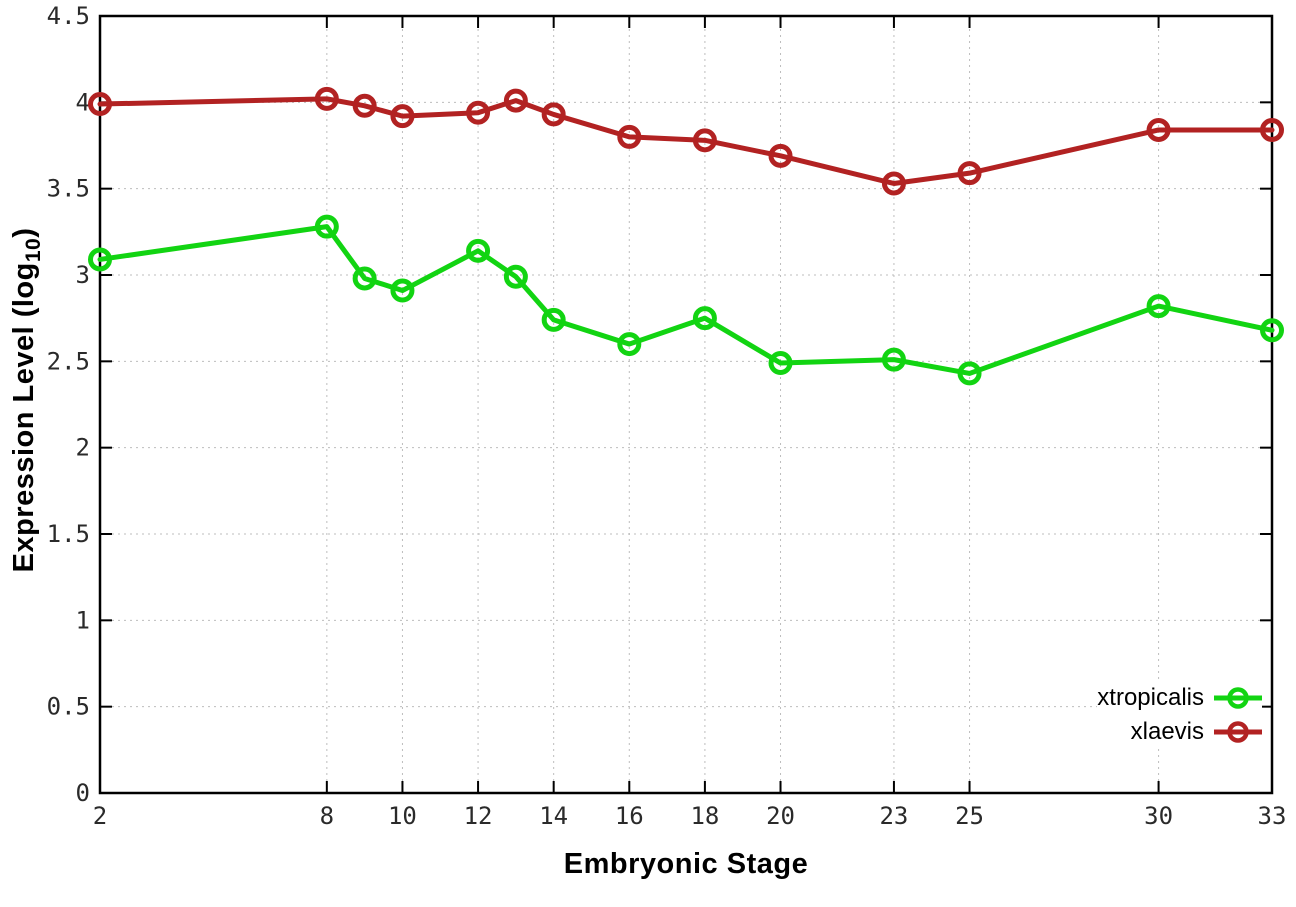 This screenshot has height=907, width=1296. What do you see at coordinates (1167, 731) in the screenshot?
I see `legend-label-xlaevis: xlaevis` at bounding box center [1167, 731].